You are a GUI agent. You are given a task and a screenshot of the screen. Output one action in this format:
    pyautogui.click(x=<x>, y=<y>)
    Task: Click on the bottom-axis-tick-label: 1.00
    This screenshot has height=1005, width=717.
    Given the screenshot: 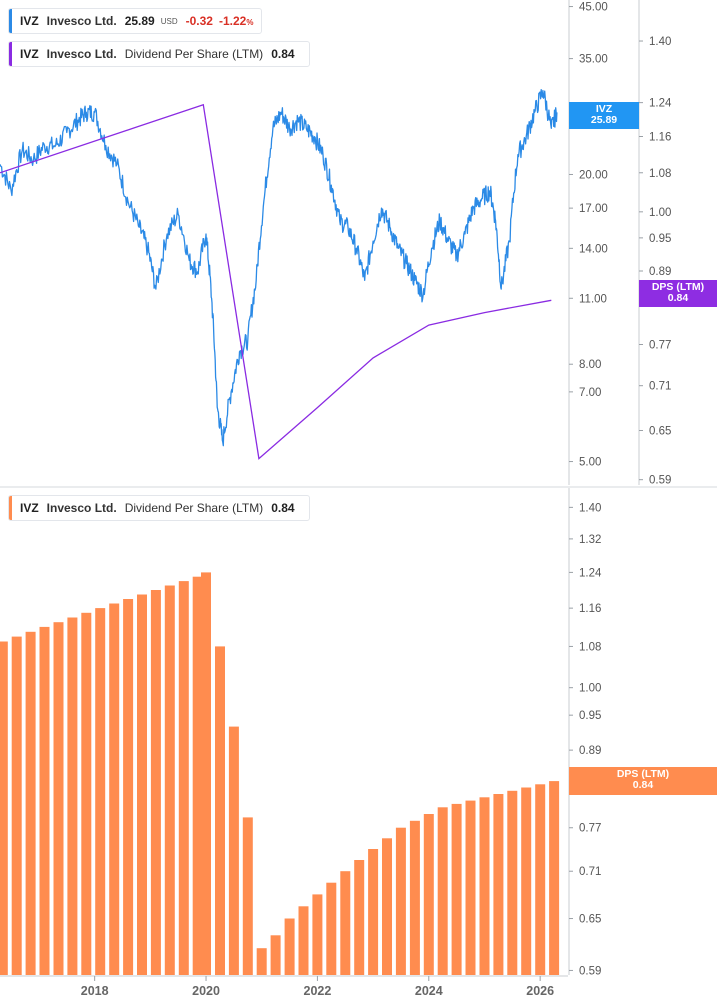 What is the action you would take?
    pyautogui.click(x=590, y=689)
    